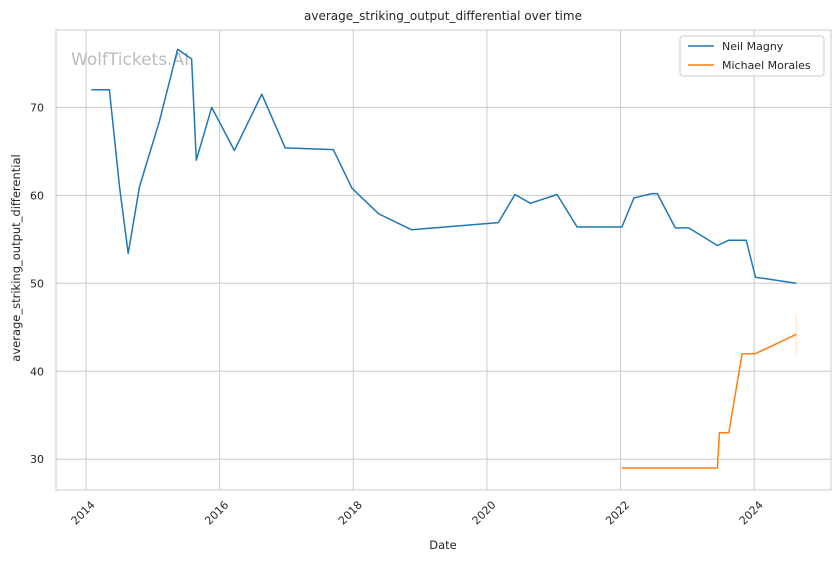  Describe the element at coordinates (443, 545) in the screenshot. I see `x-axis-label: Date` at that location.